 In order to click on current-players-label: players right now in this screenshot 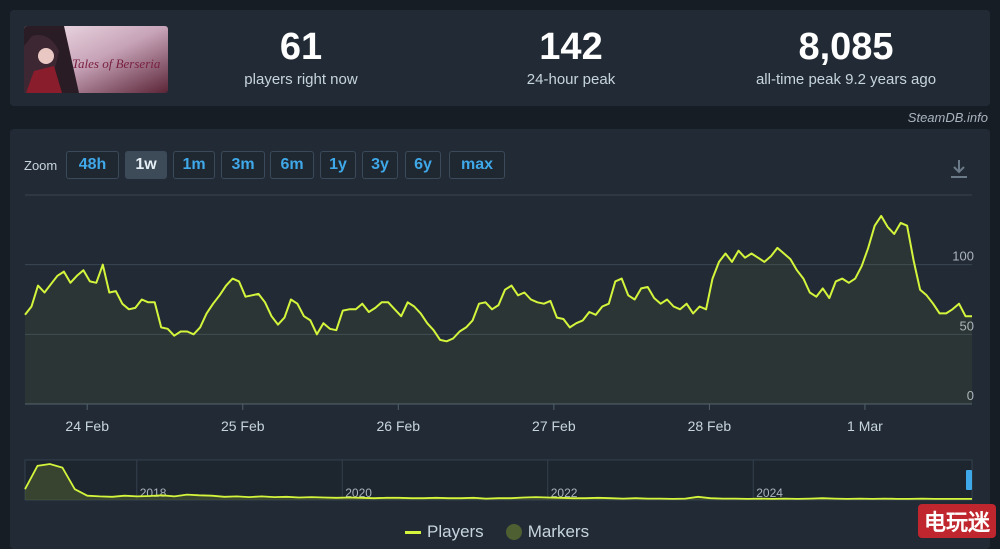, I will do `click(301, 79)`.